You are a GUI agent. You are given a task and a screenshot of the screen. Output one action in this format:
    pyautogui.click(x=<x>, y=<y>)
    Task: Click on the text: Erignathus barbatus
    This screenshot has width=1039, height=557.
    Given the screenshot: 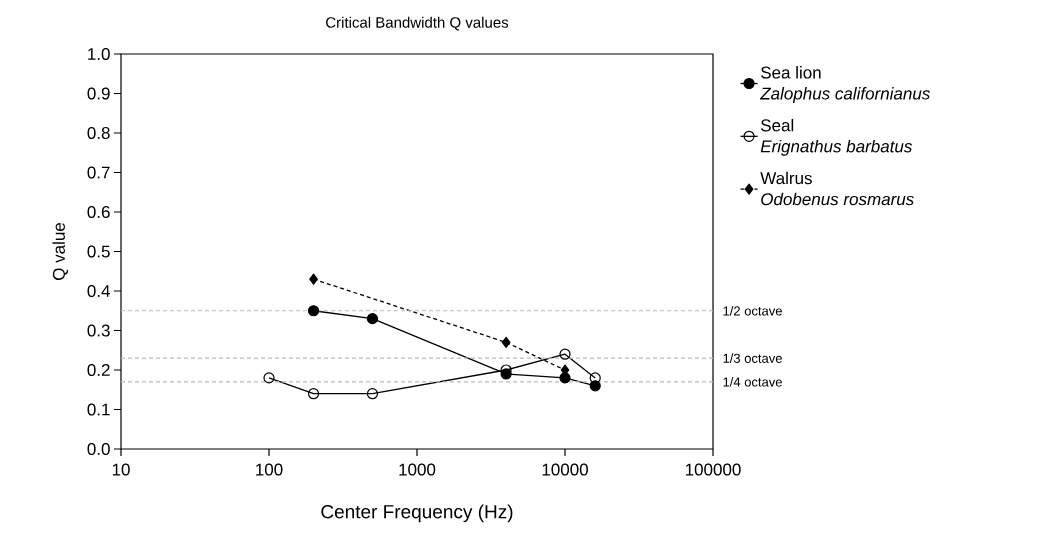 What is the action you would take?
    pyautogui.click(x=836, y=147)
    